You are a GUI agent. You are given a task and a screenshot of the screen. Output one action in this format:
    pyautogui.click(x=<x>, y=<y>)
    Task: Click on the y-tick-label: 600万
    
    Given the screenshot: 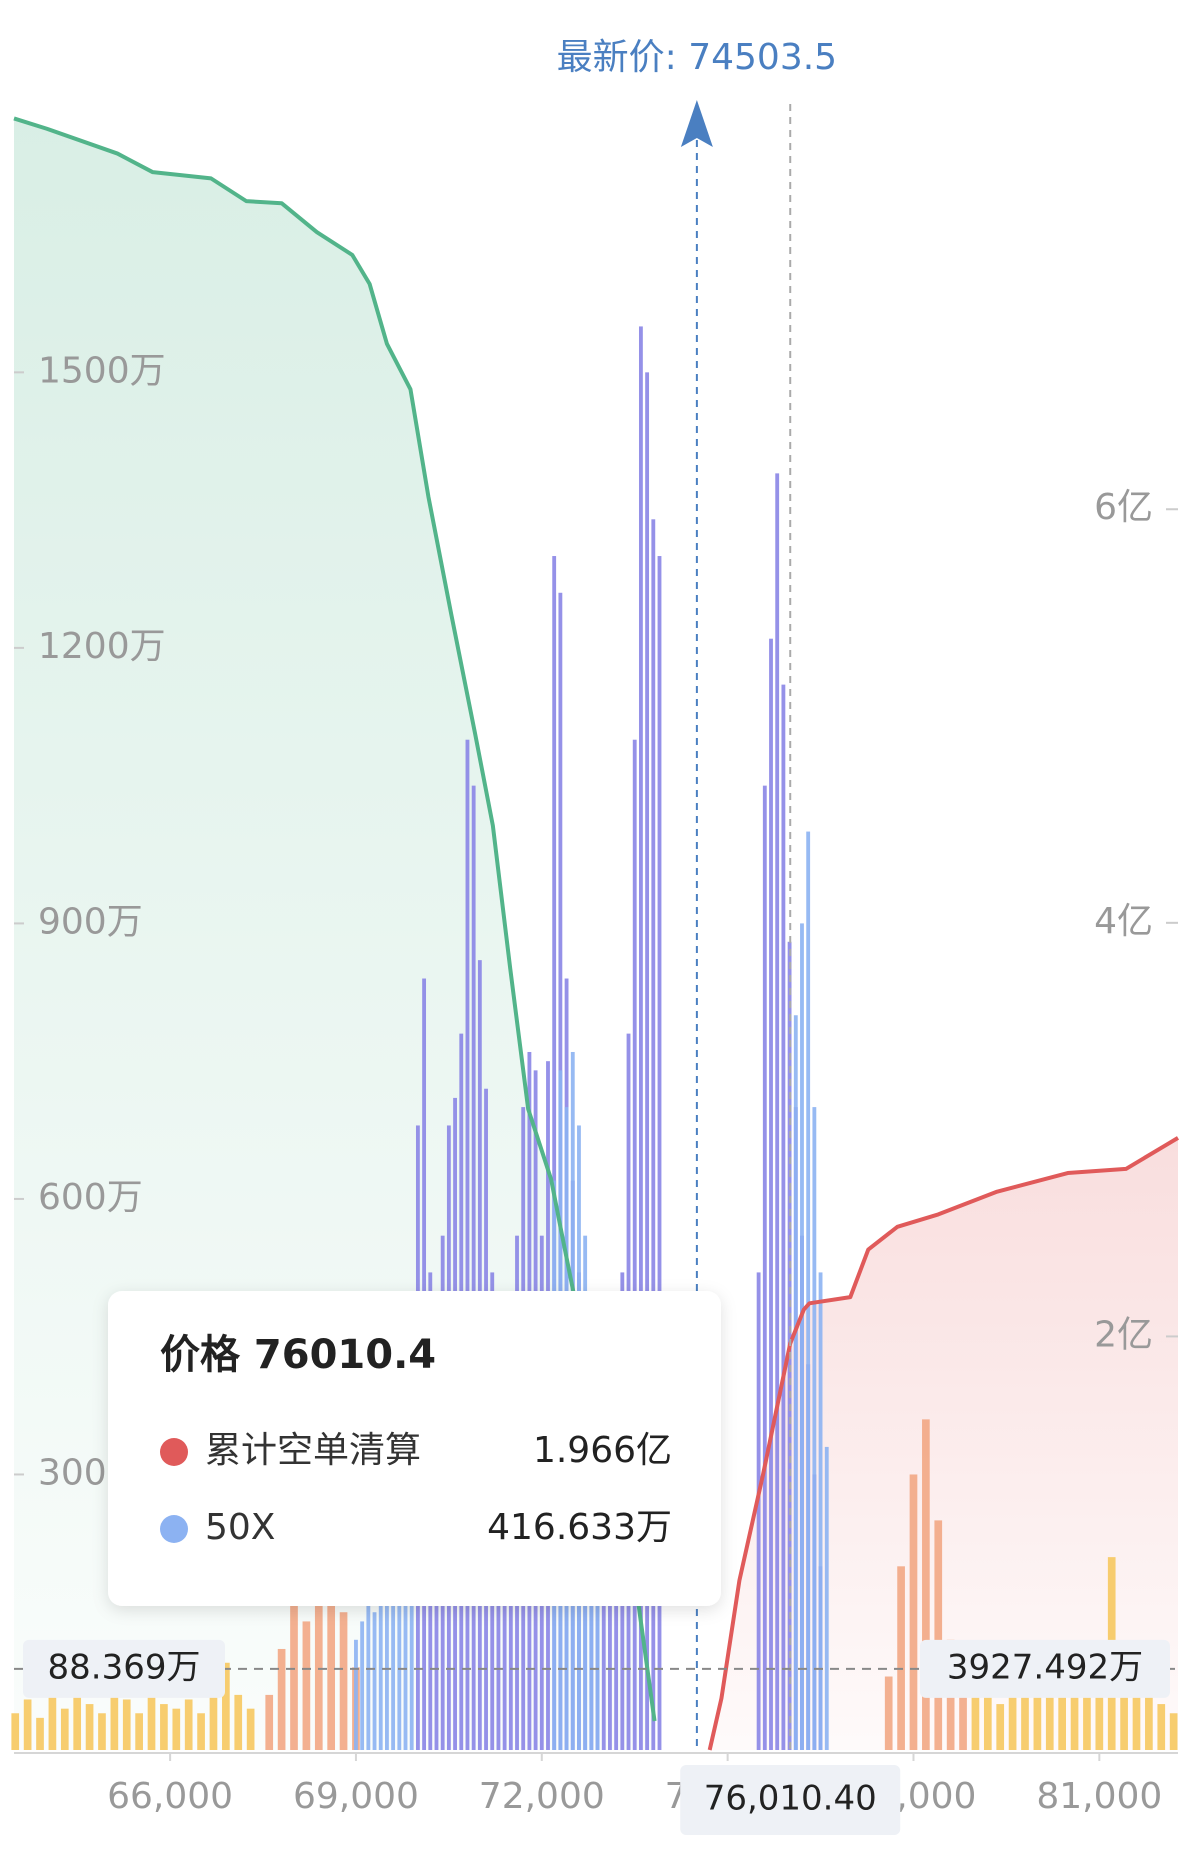 What is the action you would take?
    pyautogui.click(x=90, y=1197)
    